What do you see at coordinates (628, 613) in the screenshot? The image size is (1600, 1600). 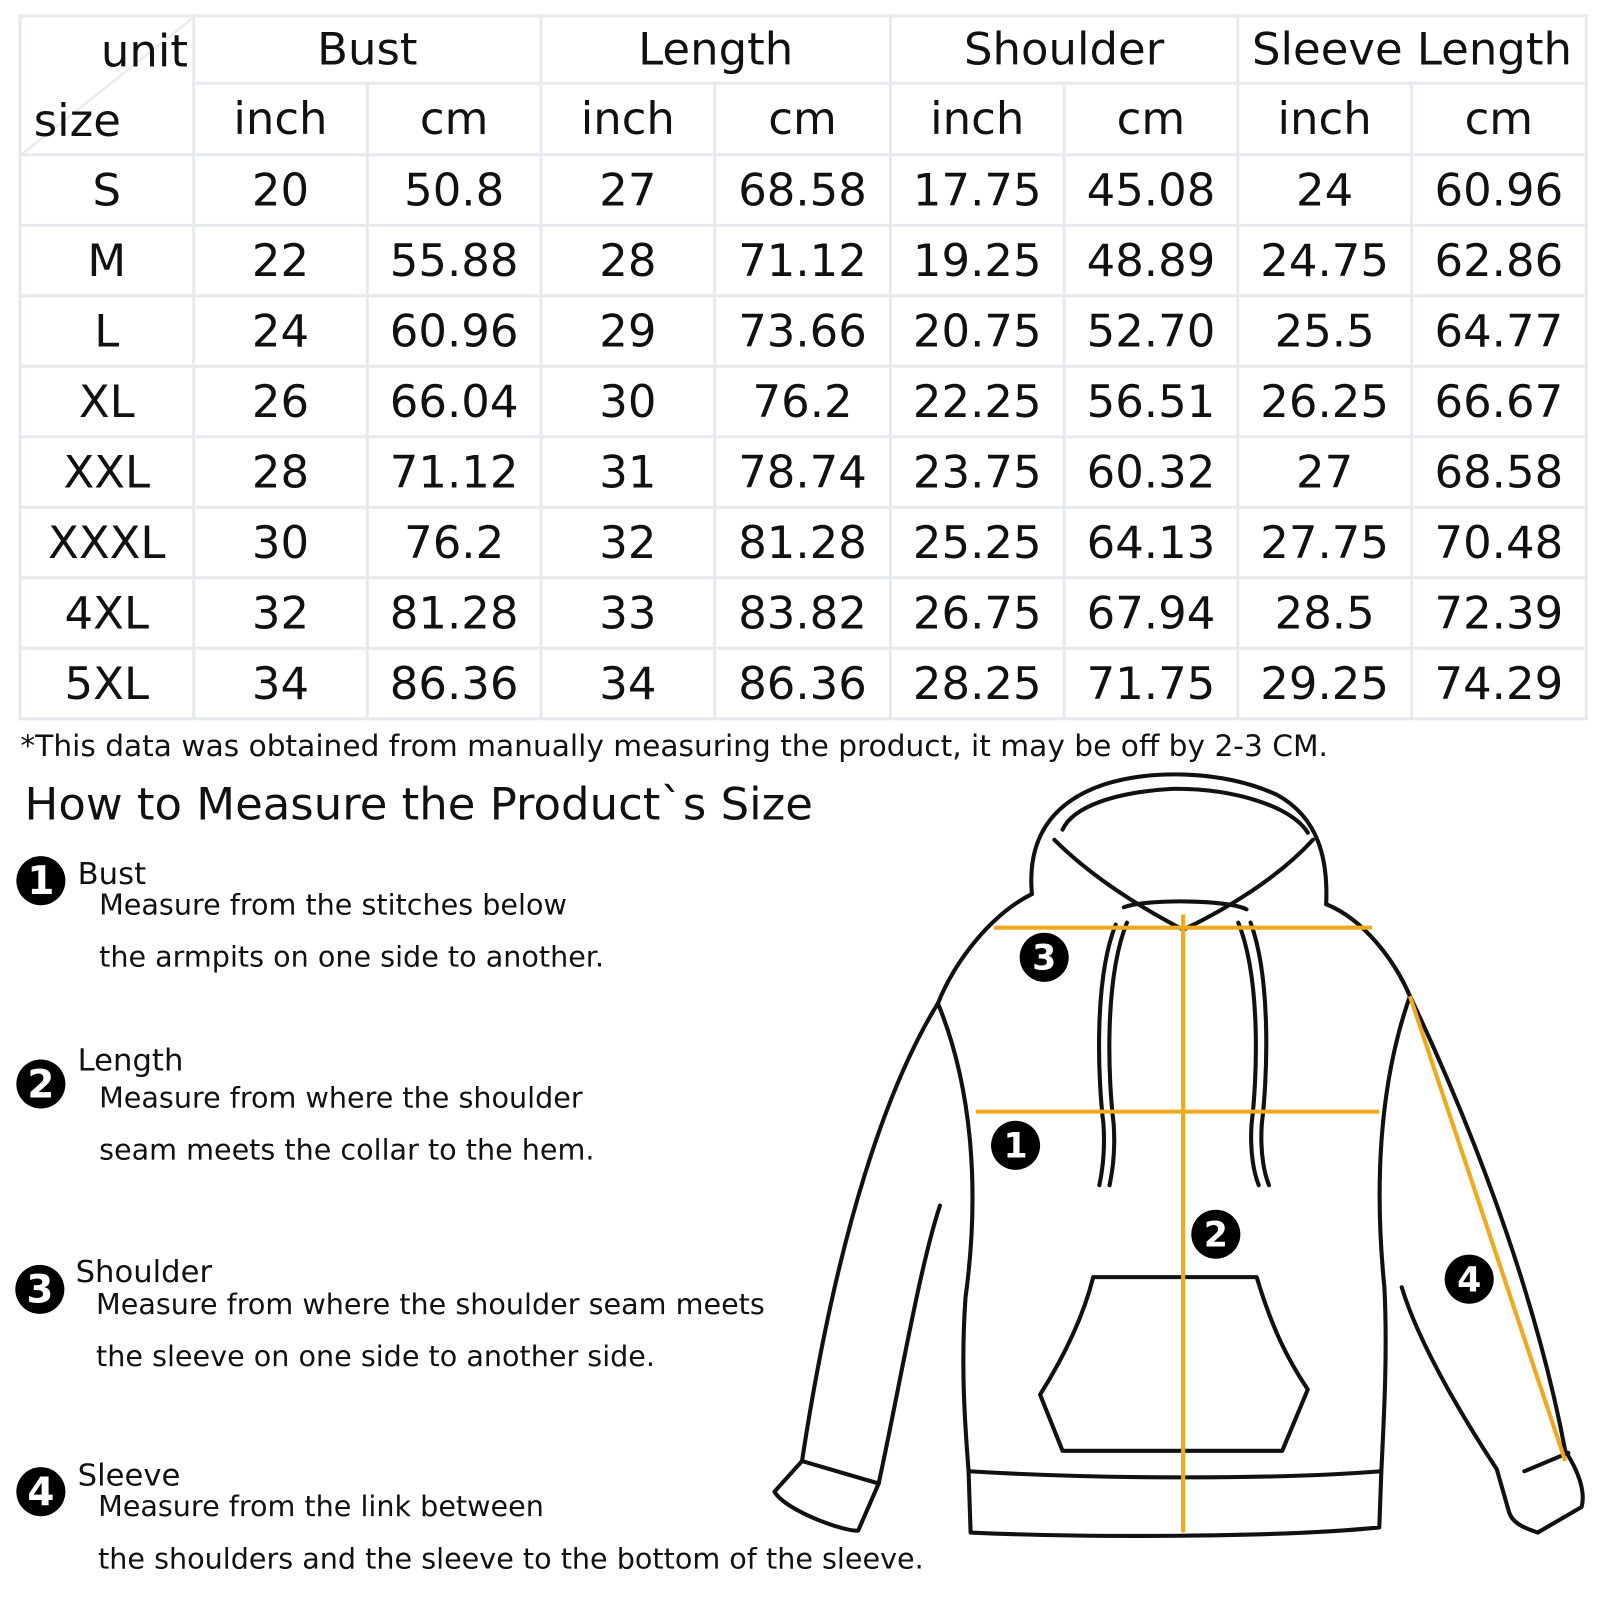 I see `value-cell: 33` at bounding box center [628, 613].